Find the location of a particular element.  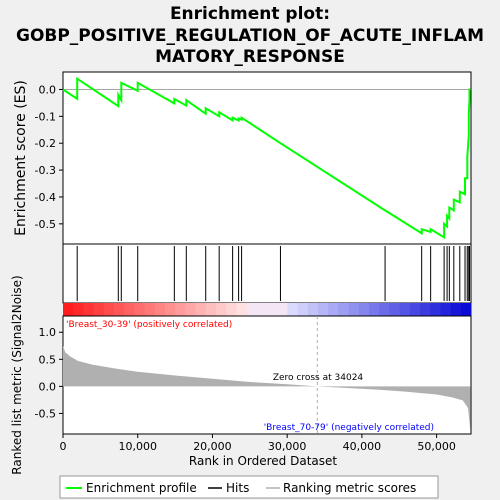

hits-panel is located at coordinates (267, 273).